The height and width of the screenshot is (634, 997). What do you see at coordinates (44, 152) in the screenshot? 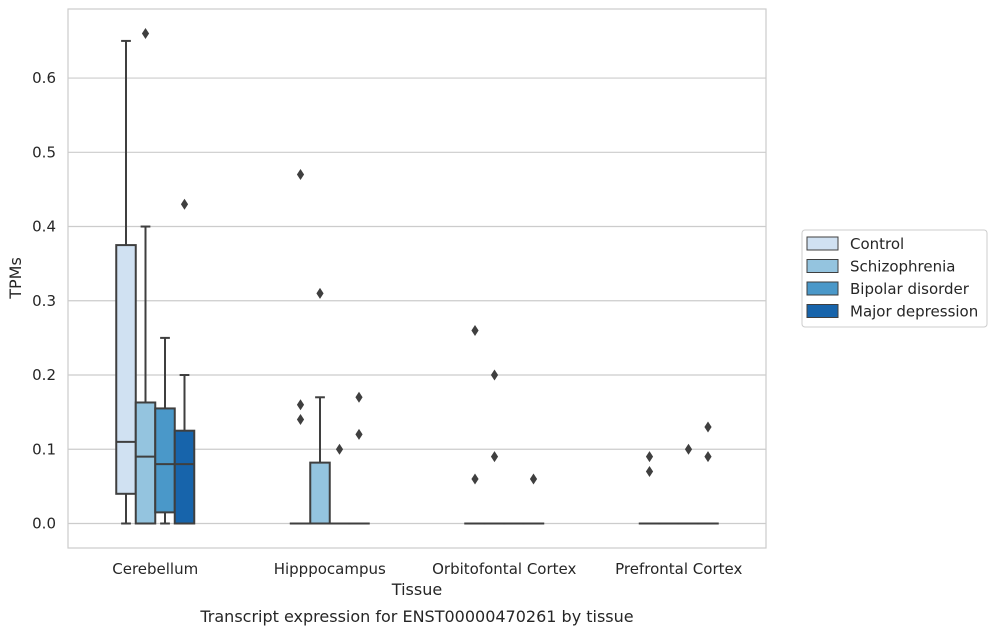
I see `y-tick-label: 0.5` at bounding box center [44, 152].